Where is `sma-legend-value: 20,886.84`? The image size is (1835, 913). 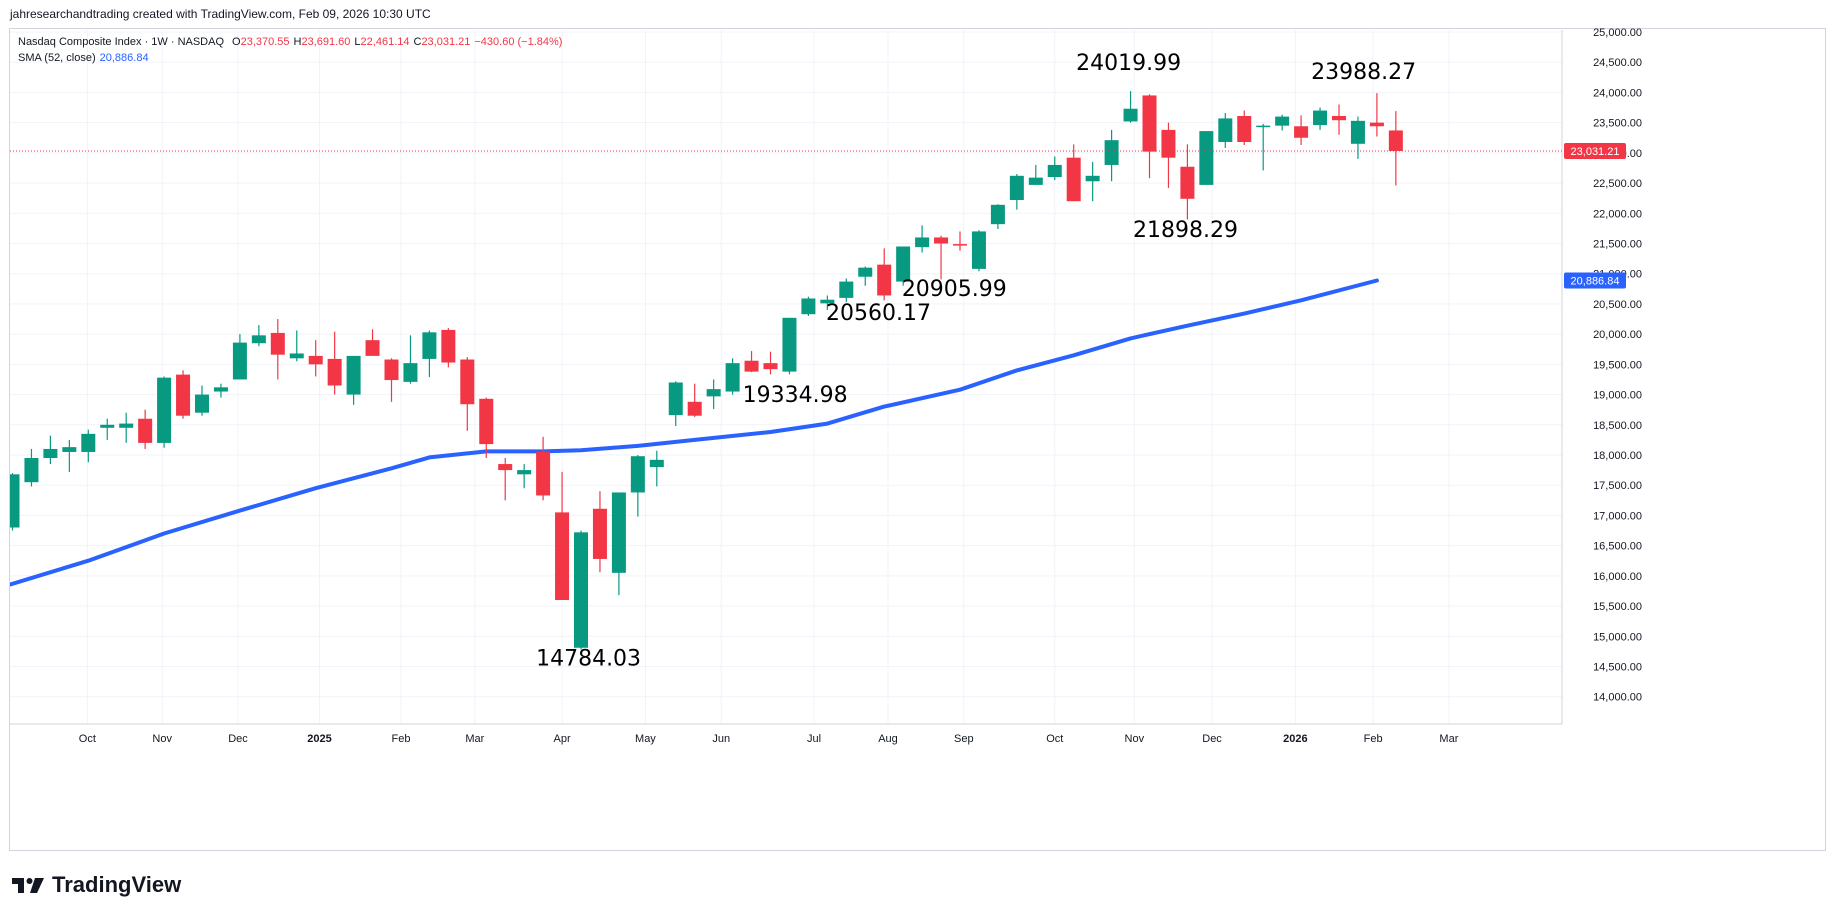 sma-legend-value: 20,886.84 is located at coordinates (124, 58).